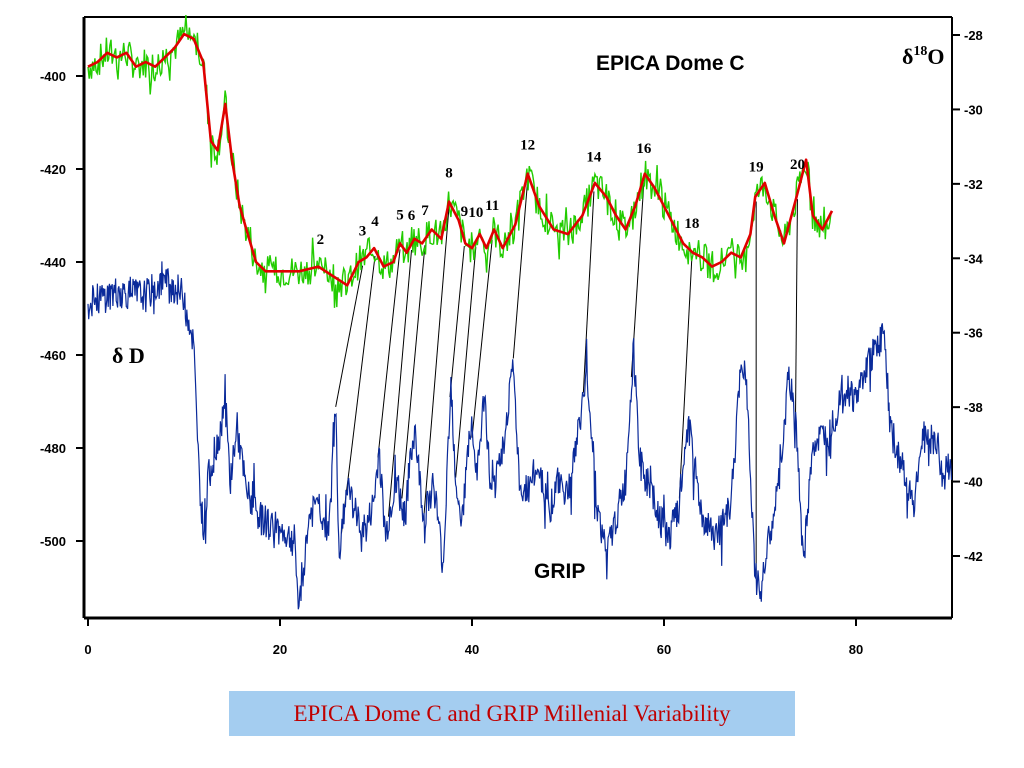 Image resolution: width=1024 pixels, height=768 pixels. Describe the element at coordinates (670, 63) in the screenshot. I see `edc-series-label: EPICA Dome C` at that location.